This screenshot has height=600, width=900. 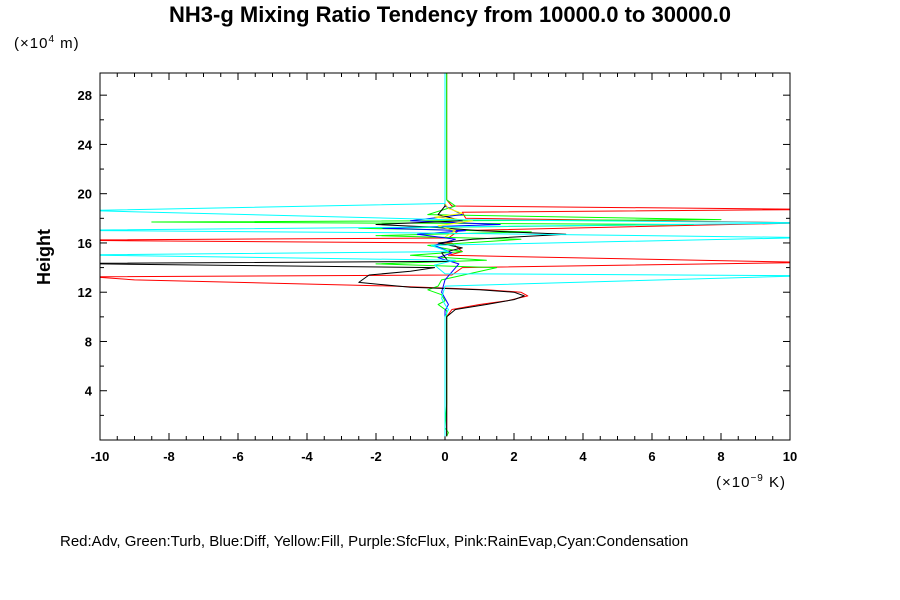 What do you see at coordinates (88, 341) in the screenshot?
I see `y-tick-label: 8` at bounding box center [88, 341].